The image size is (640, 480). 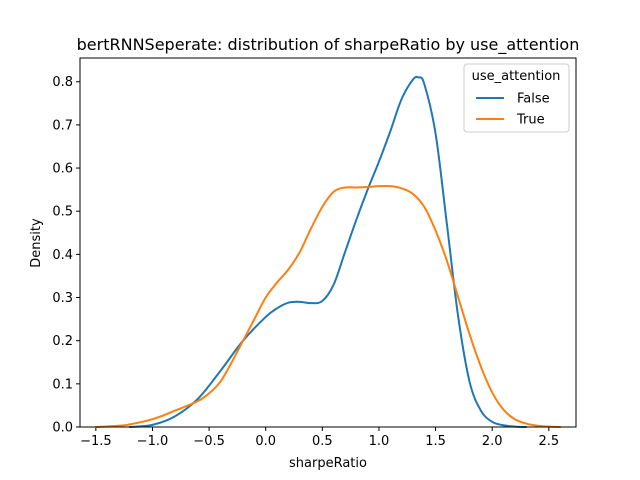 I want to click on y-tick-label: 0.7, so click(x=62, y=125).